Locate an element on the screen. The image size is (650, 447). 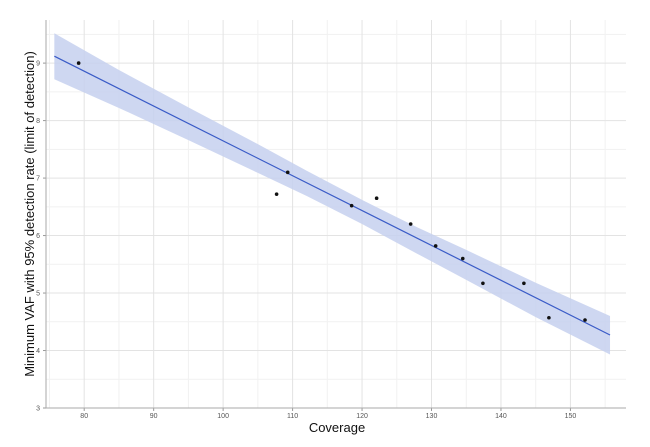
y-tick-label: 6 is located at coordinates (38, 236).